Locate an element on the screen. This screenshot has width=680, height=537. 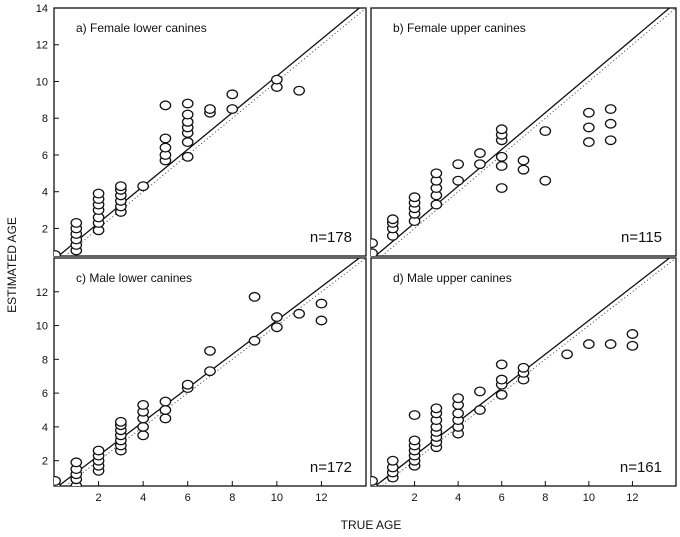
y-axis-label: ESTIMATED AGE is located at coordinates (12, 265).